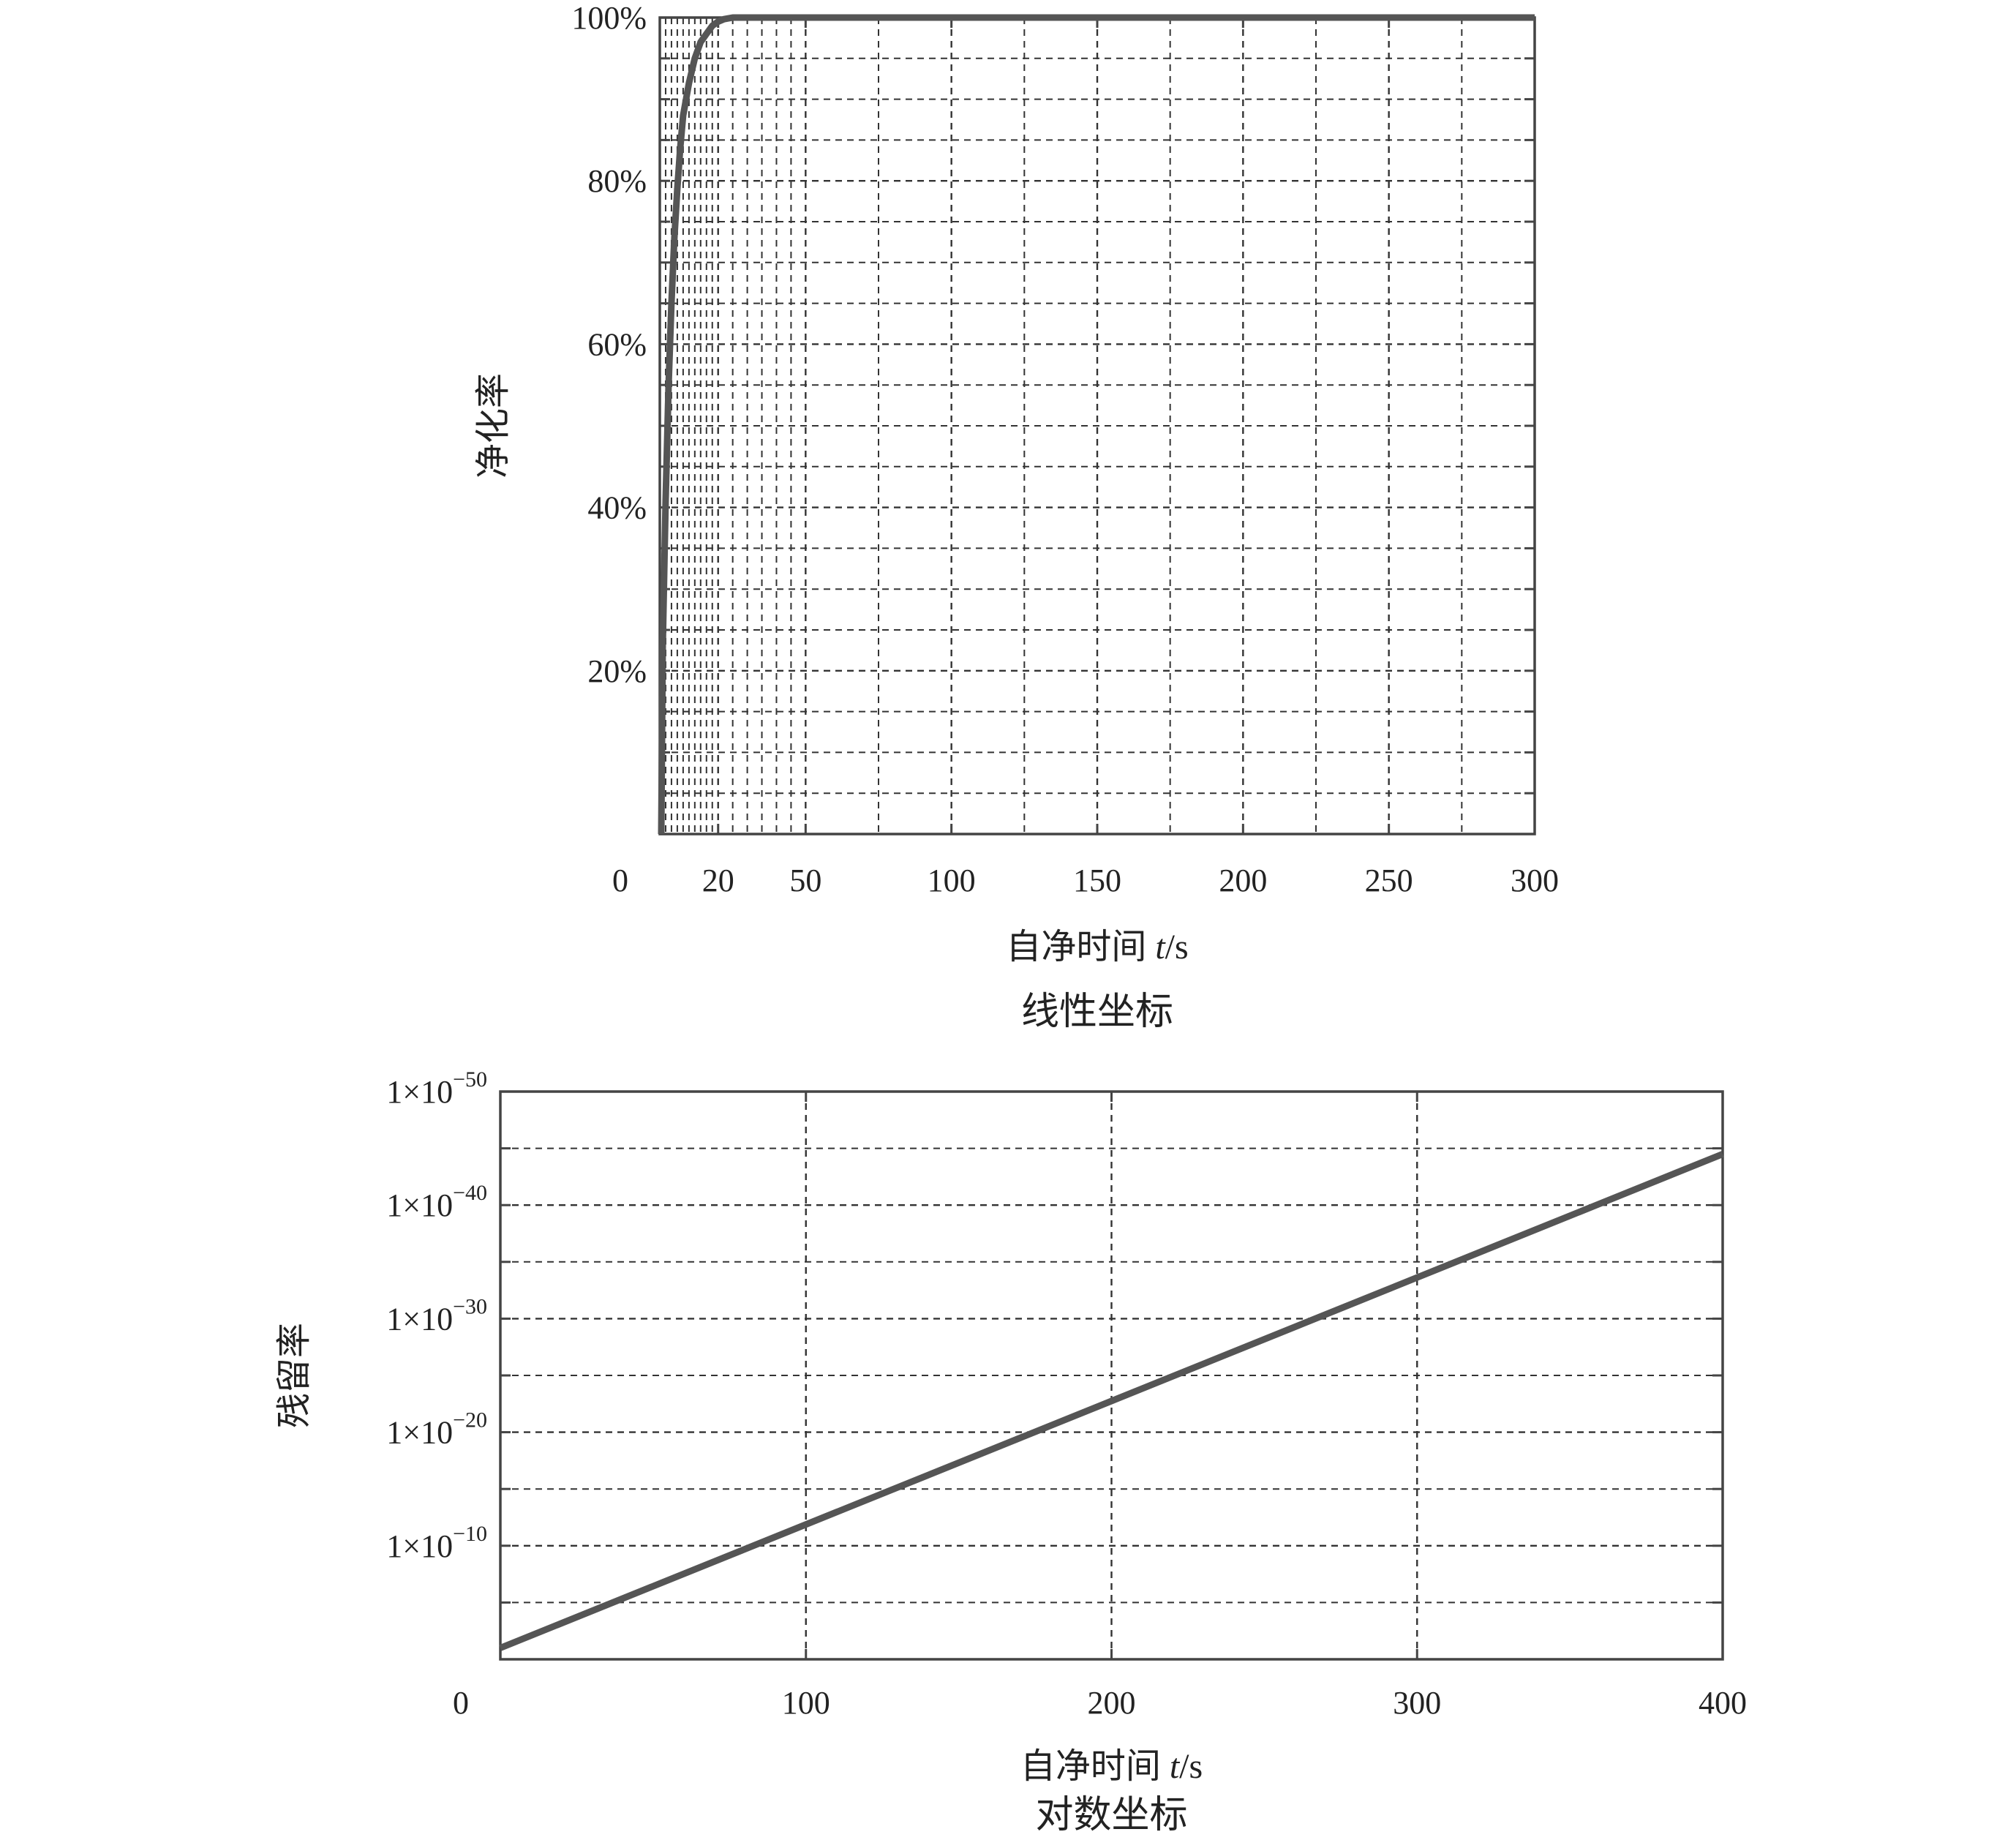 This screenshot has height=1840, width=2016. Describe the element at coordinates (617, 671) in the screenshot. I see `linear-y-tick-label: 20%` at that location.